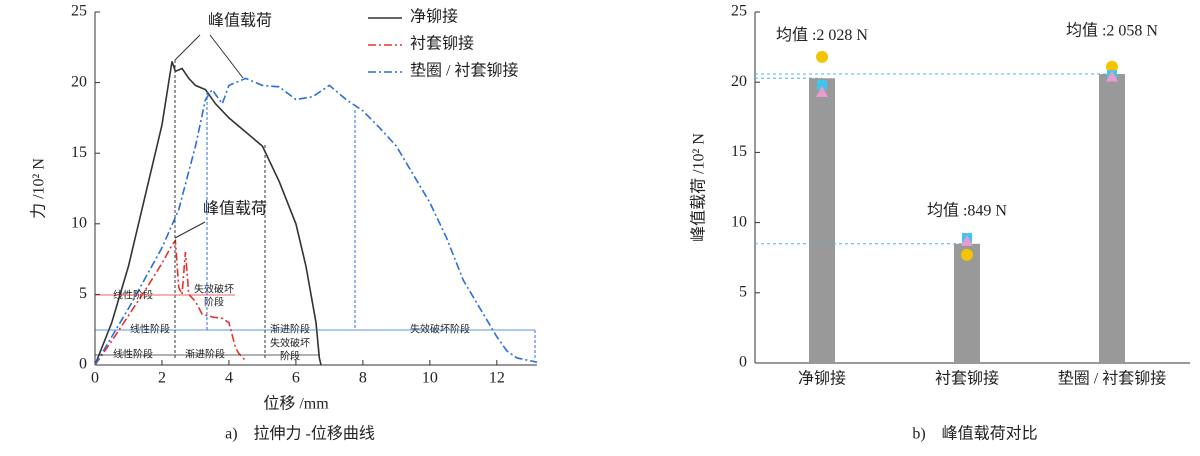 This screenshot has height=456, width=1200. Describe the element at coordinates (162, 378) in the screenshot. I see `x-tick-label: 2` at that location.